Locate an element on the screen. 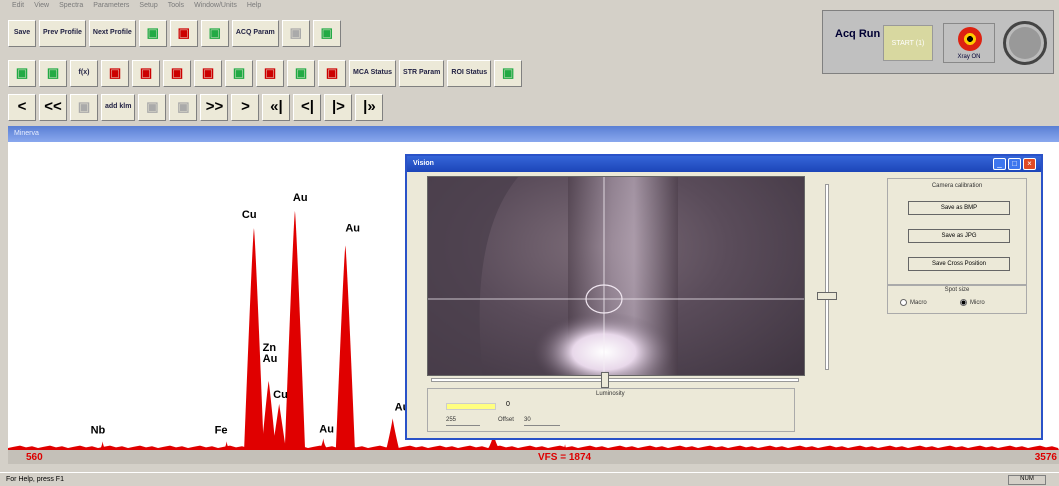 The image size is (1059, 486). close-icon: × is located at coordinates (1029, 164).